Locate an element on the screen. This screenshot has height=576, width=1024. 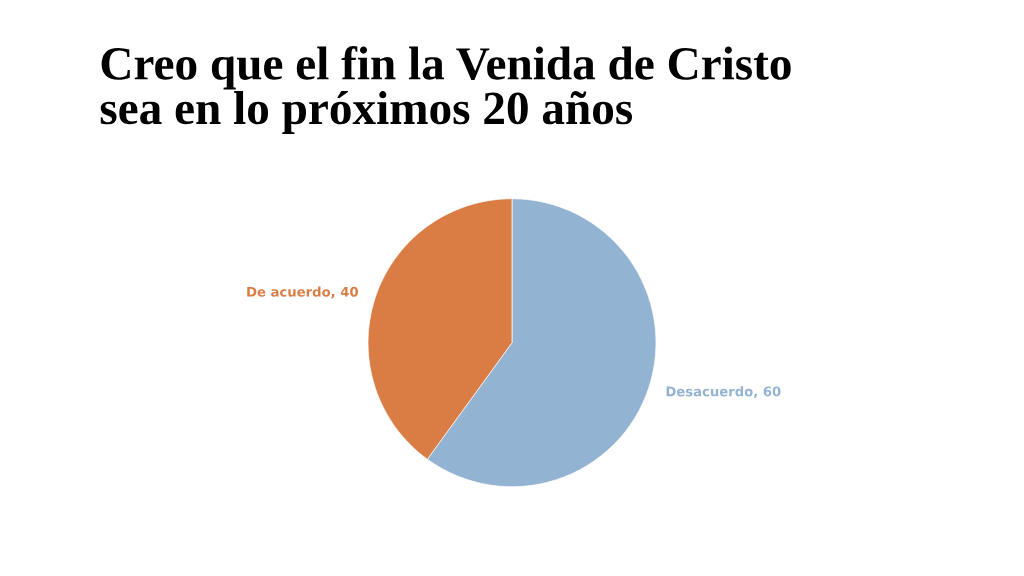
slice-label: De acuerdo is located at coordinates (289, 291).